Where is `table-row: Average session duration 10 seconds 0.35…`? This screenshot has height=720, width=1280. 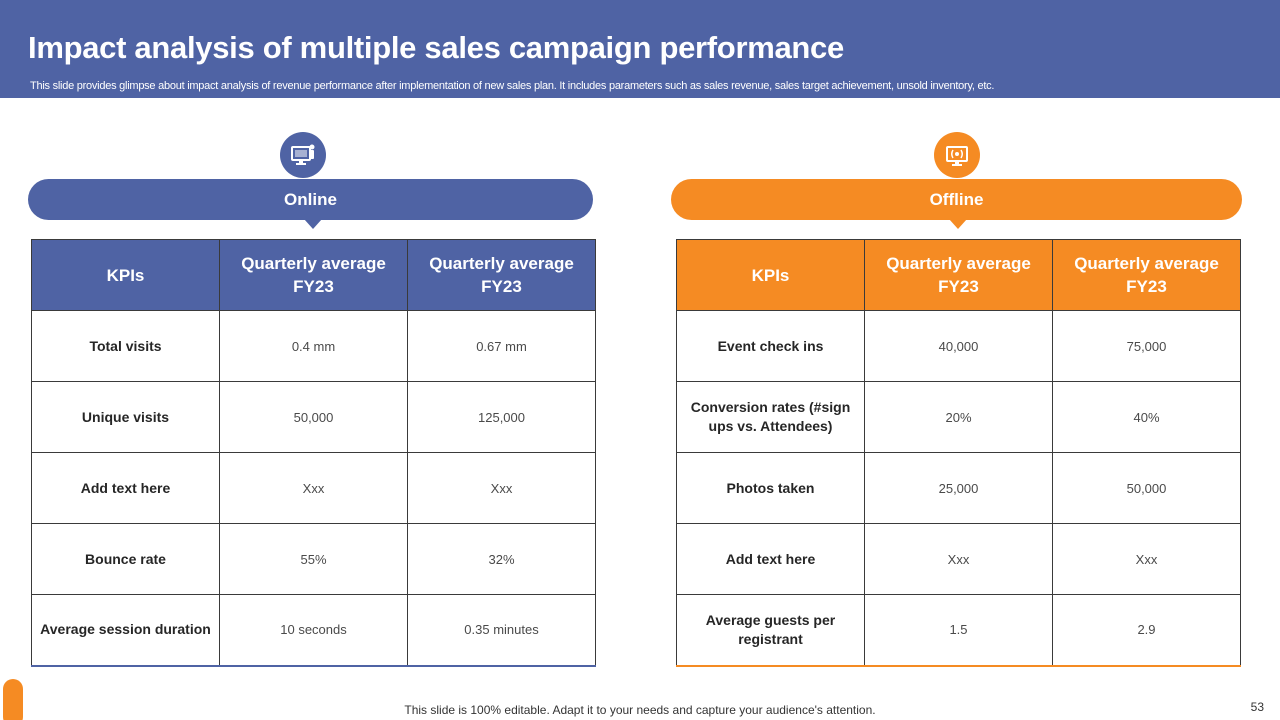
table-row: Average session duration 10 seconds 0.35… is located at coordinates (313, 630).